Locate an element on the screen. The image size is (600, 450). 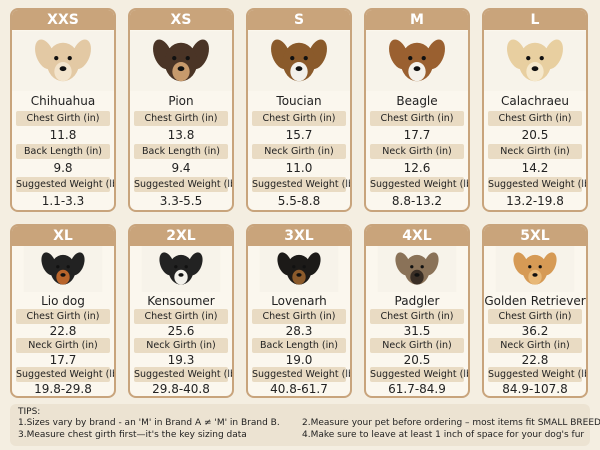
size-label: XL is located at coordinates (63, 236).